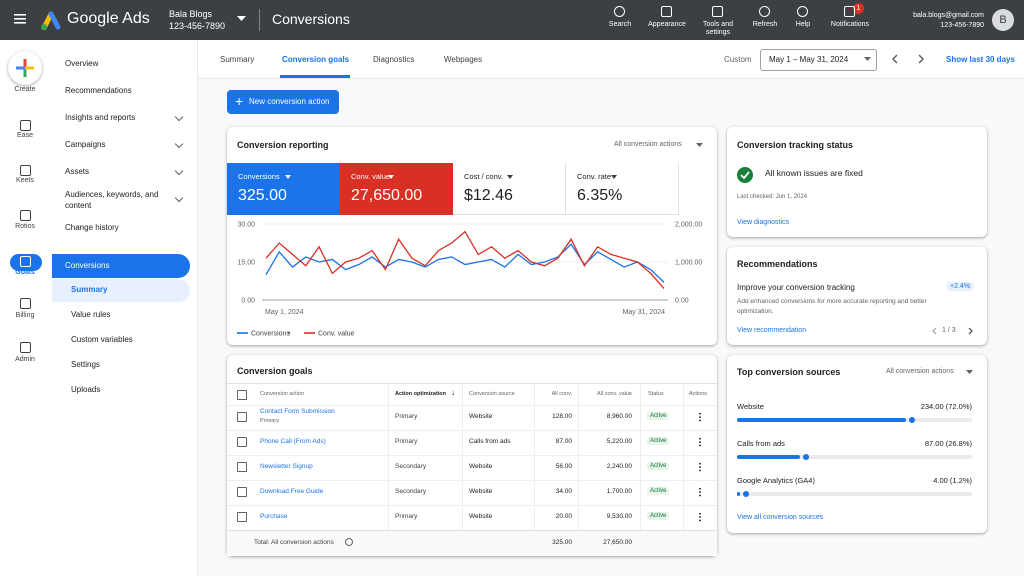 Image resolution: width=1024 pixels, height=576 pixels. I want to click on source-value: 234.00 (72.0%), so click(946, 406).